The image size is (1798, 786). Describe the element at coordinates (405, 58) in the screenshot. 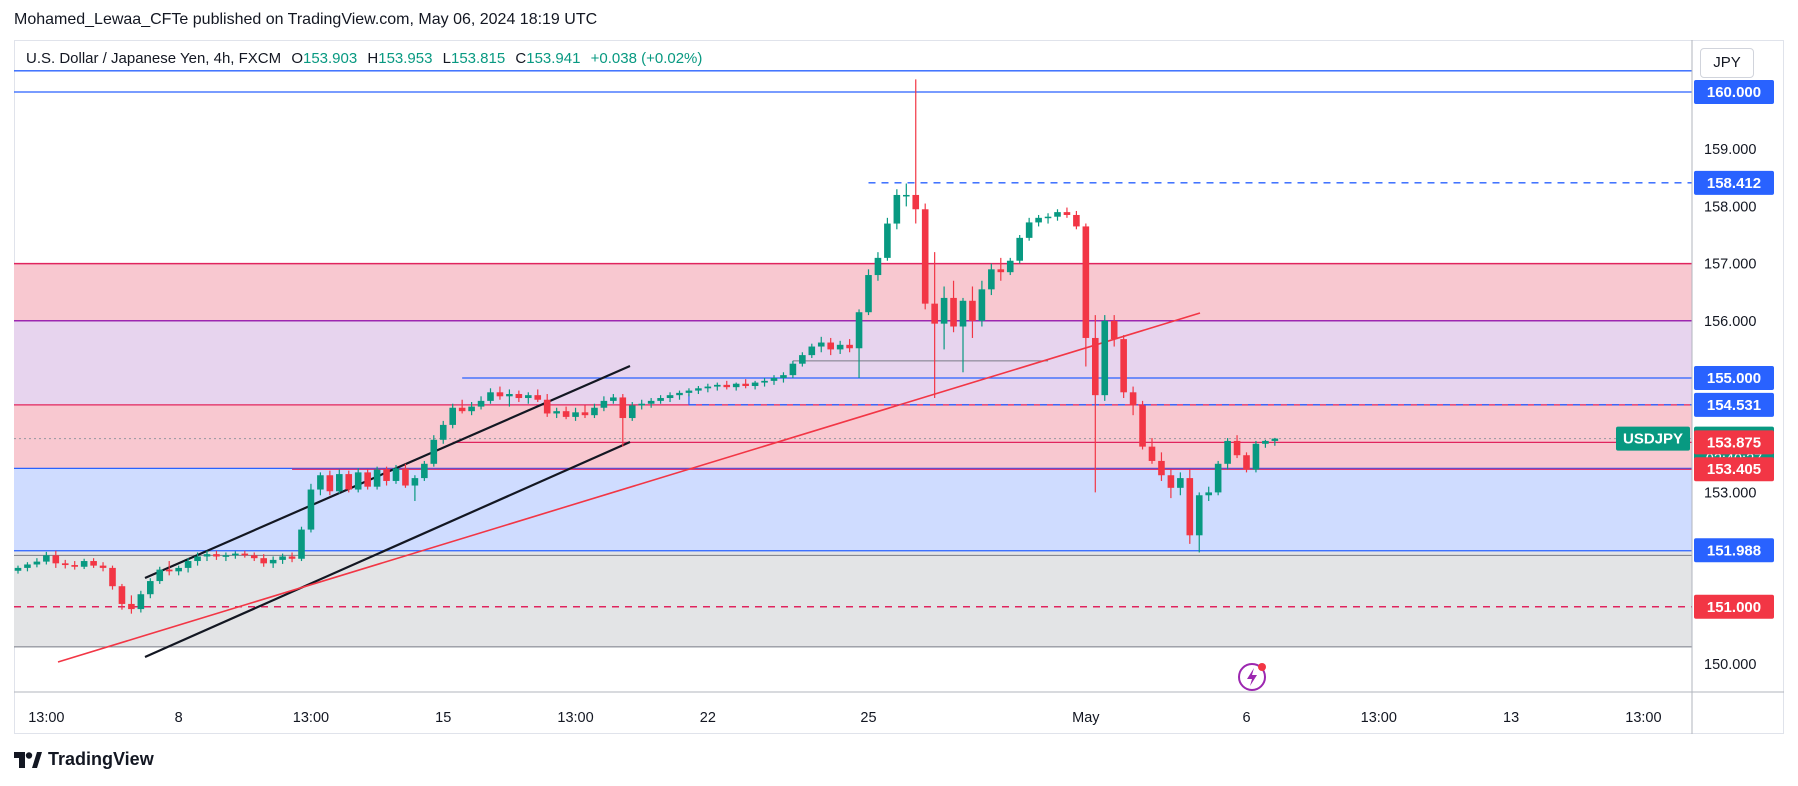

I see `high-value: 153.953` at that location.